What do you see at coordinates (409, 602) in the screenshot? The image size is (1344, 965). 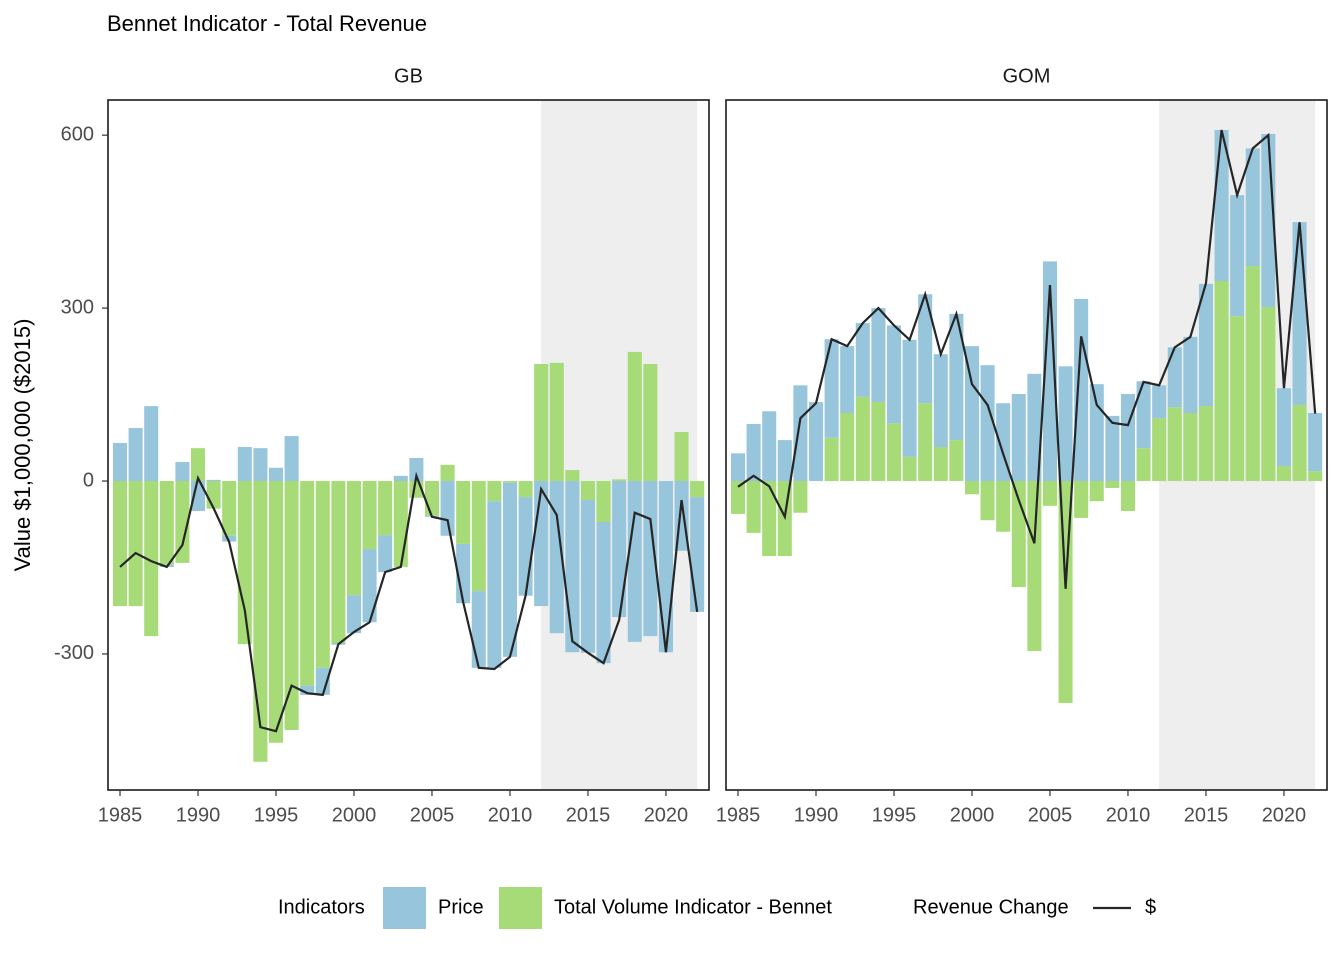 I see `revenue-line` at bounding box center [409, 602].